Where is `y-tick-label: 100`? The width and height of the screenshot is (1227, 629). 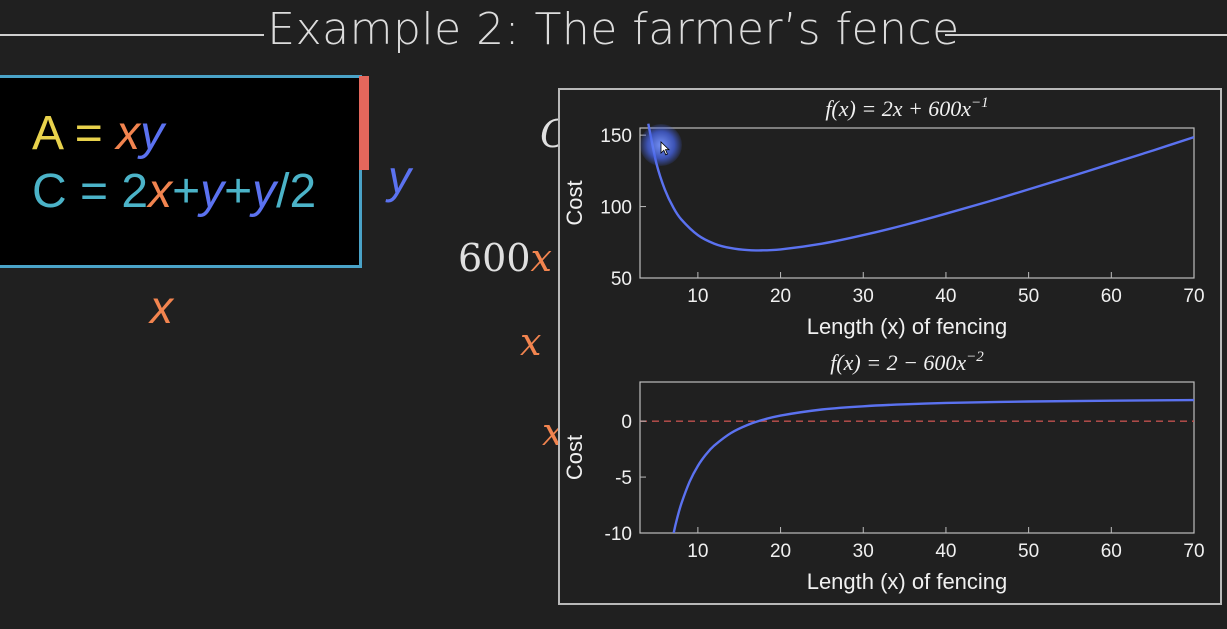 y-tick-label: 100 is located at coordinates (616, 208).